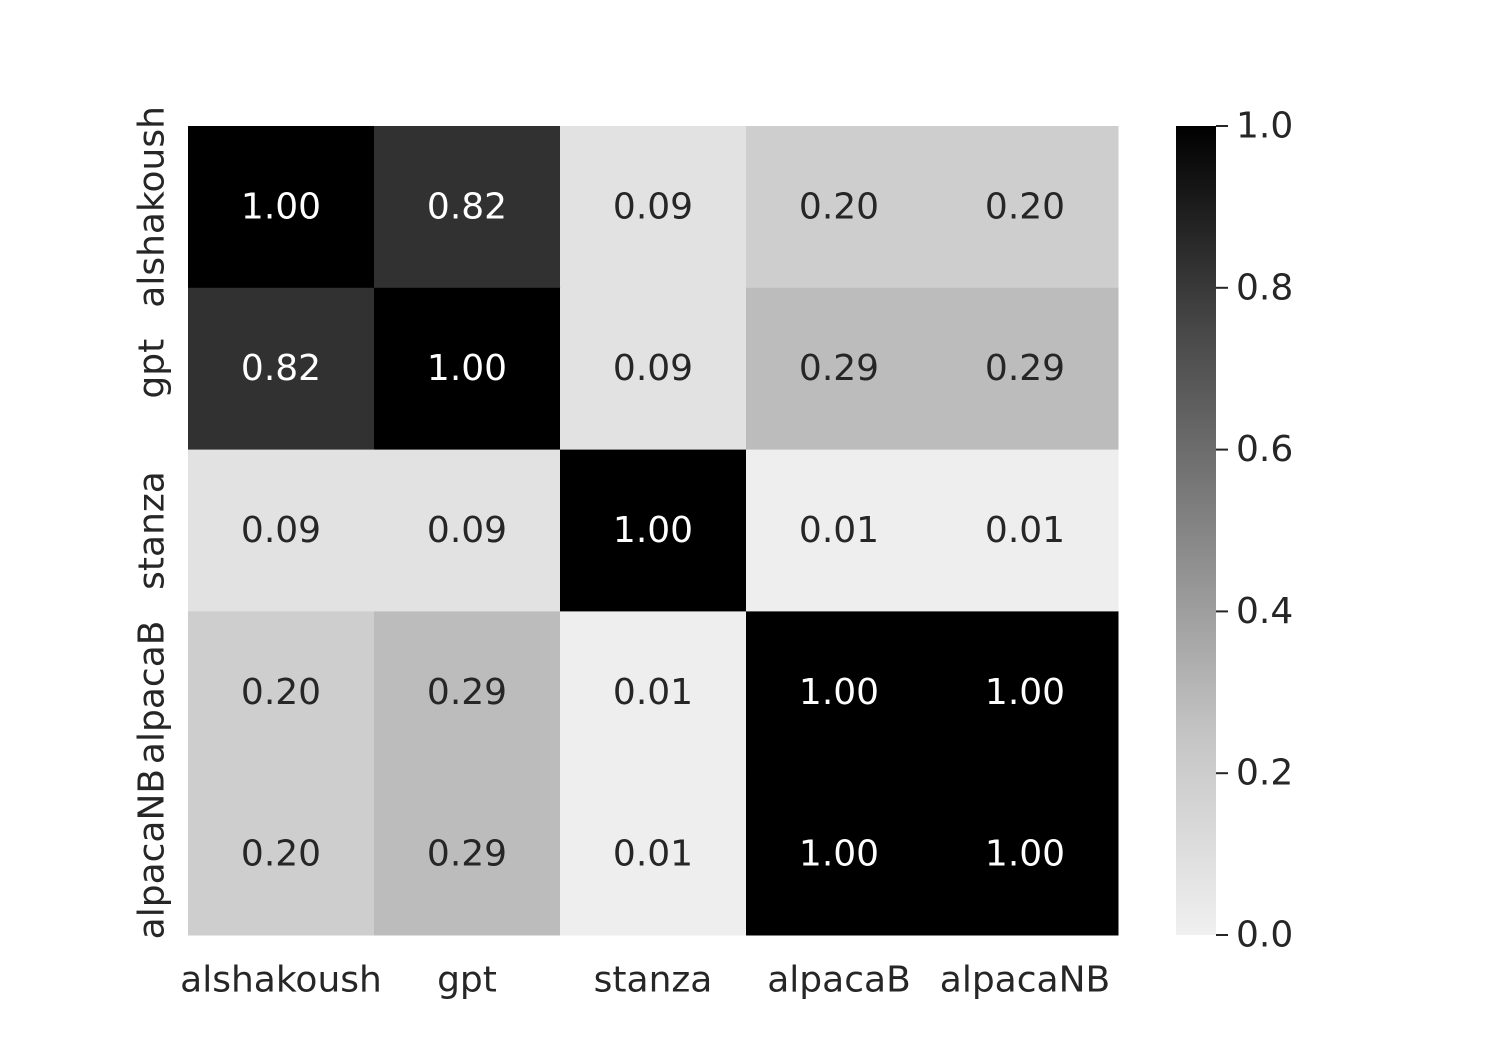  Describe the element at coordinates (152, 854) in the screenshot. I see `y-tick-label: alpacaNB` at that location.